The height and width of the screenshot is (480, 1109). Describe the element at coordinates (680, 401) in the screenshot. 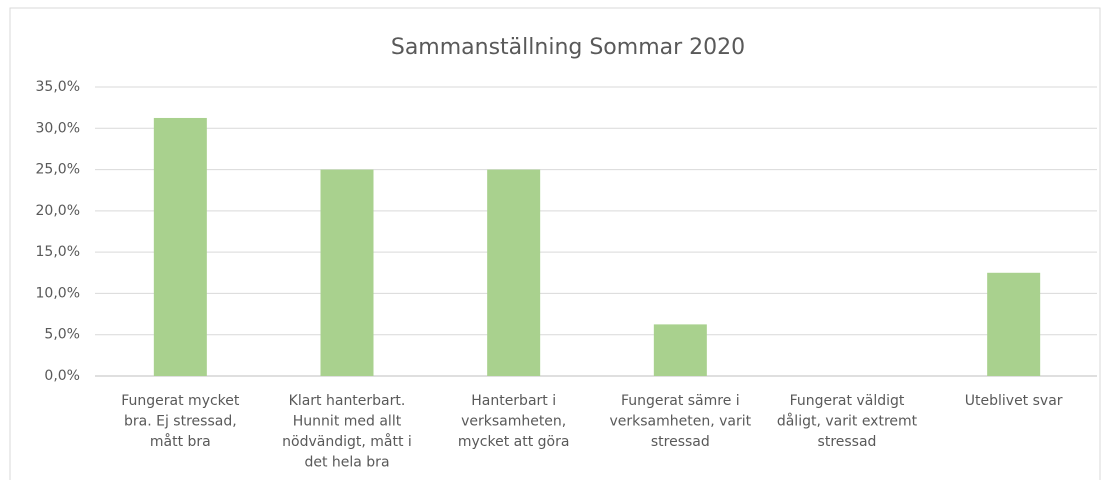

I see `x-tick-label: Fungerat sämre i` at that location.